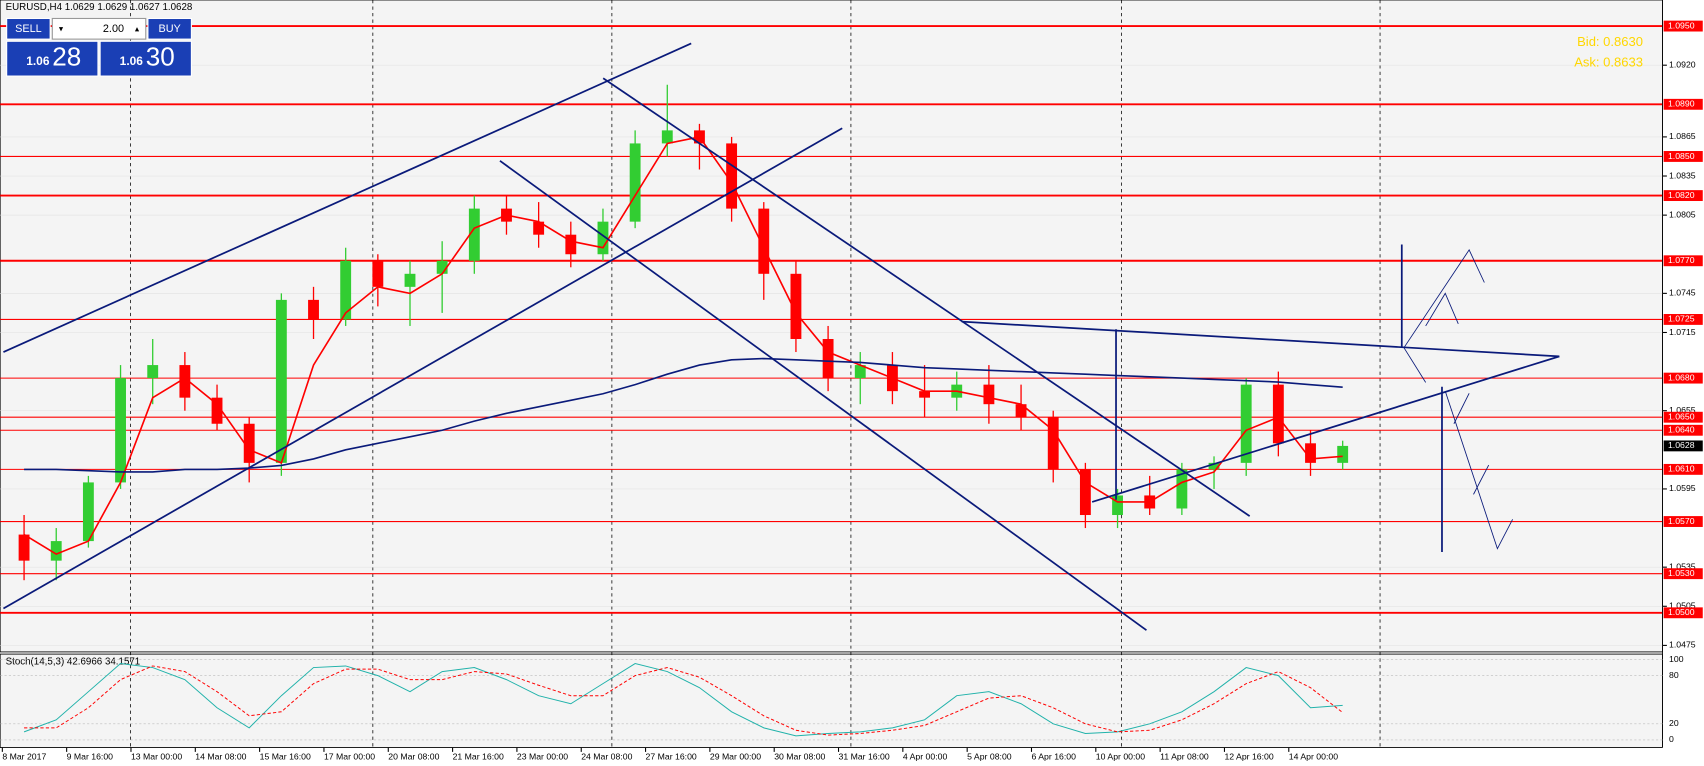 Image resolution: width=1704 pixels, height=766 pixels. What do you see at coordinates (683, 700) in the screenshot?
I see `stoch-line` at bounding box center [683, 700].